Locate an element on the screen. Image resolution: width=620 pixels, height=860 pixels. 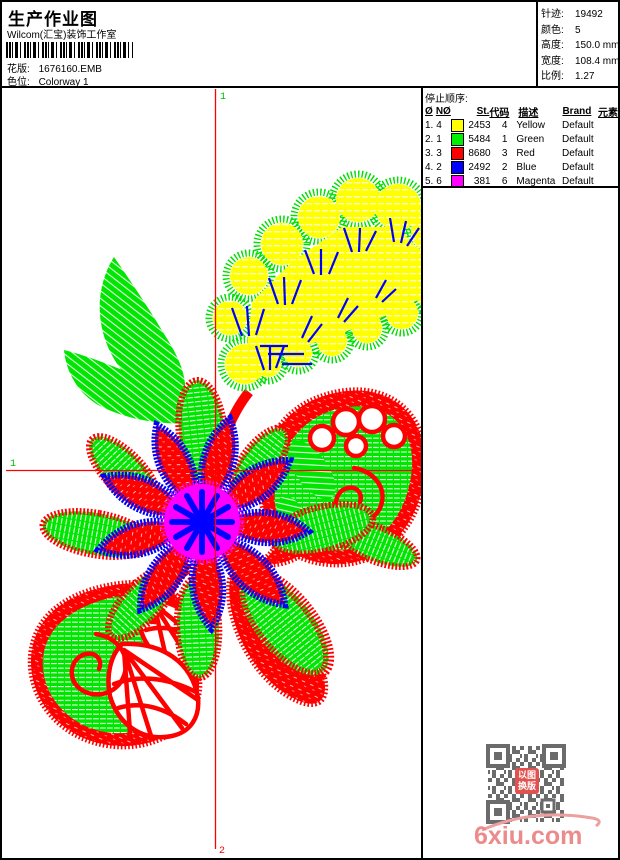
guide-marker-bottom: 2 is located at coordinates (222, 851).